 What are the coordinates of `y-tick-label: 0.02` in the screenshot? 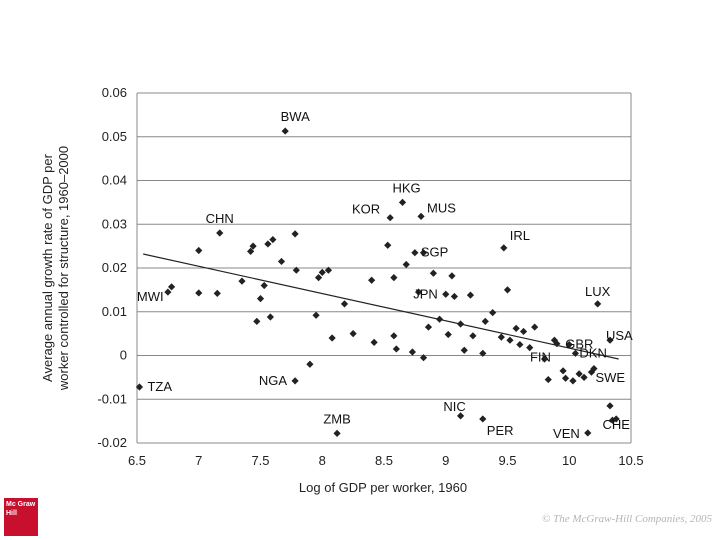 It's located at (114, 267).